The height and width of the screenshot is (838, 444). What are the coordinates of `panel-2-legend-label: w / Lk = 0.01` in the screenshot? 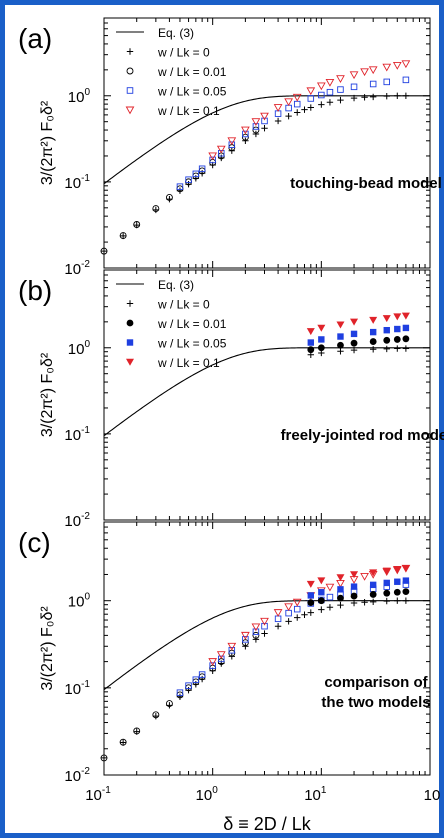 It's located at (192, 324).